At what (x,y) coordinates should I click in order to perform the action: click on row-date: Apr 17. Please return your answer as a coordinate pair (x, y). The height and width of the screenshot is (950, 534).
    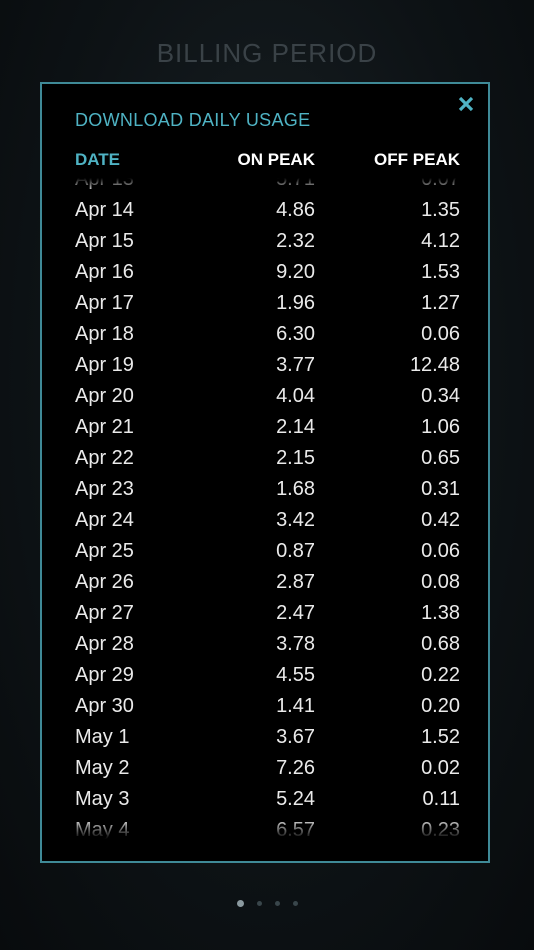
    Looking at the image, I should click on (104, 303).